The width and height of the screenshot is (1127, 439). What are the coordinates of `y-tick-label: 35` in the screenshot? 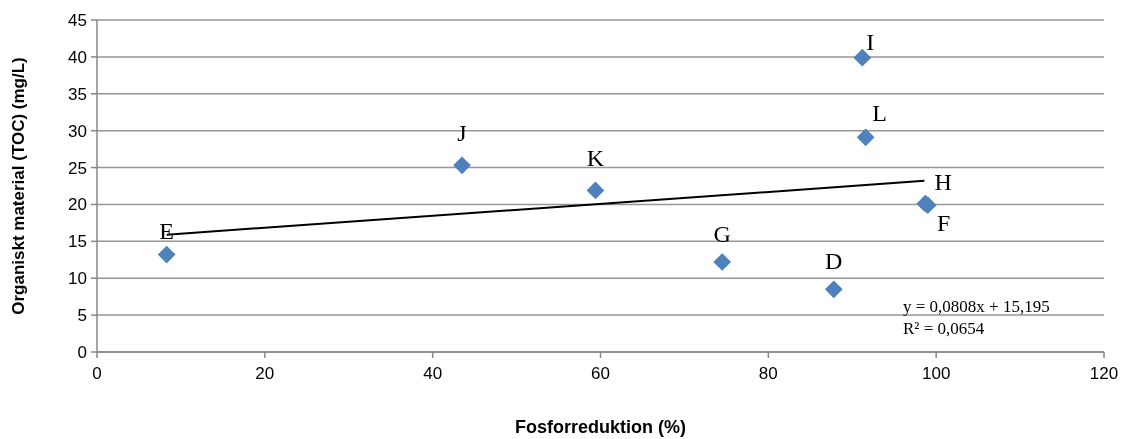 It's located at (77, 94).